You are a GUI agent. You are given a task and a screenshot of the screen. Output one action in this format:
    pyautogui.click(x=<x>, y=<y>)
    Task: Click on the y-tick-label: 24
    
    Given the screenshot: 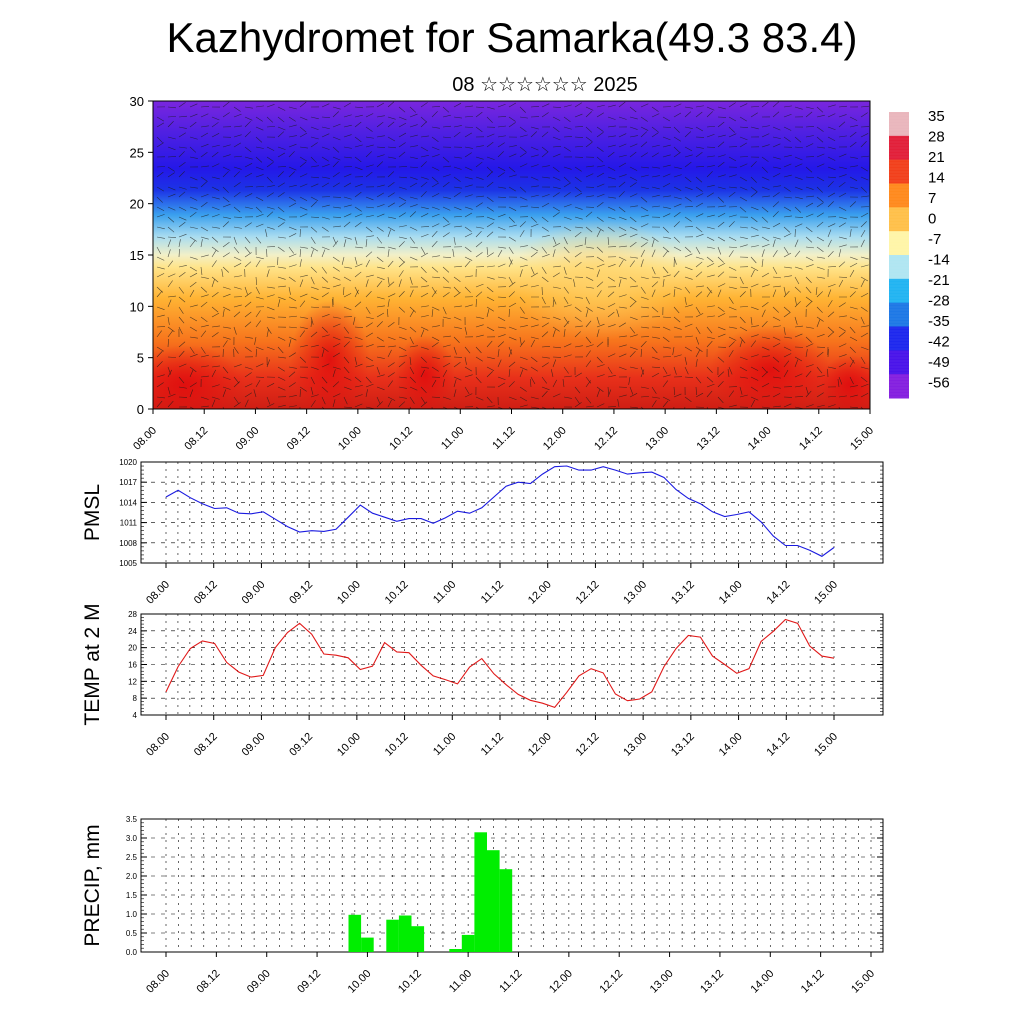 What is the action you would take?
    pyautogui.click(x=132, y=631)
    